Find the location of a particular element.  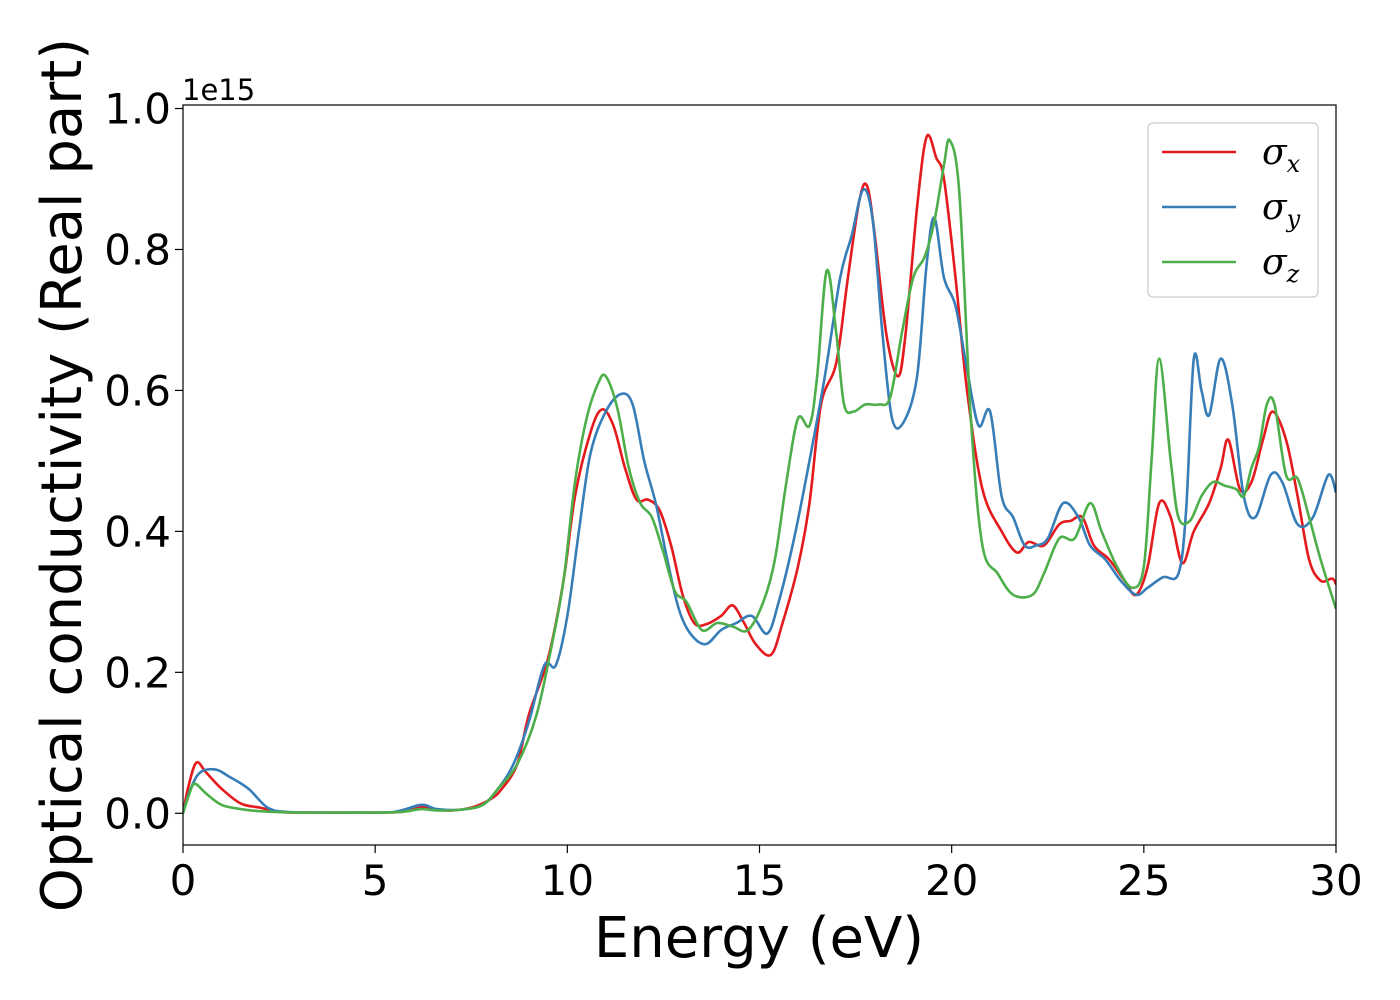

x-axis-title: Energy (eV) is located at coordinates (759, 938).